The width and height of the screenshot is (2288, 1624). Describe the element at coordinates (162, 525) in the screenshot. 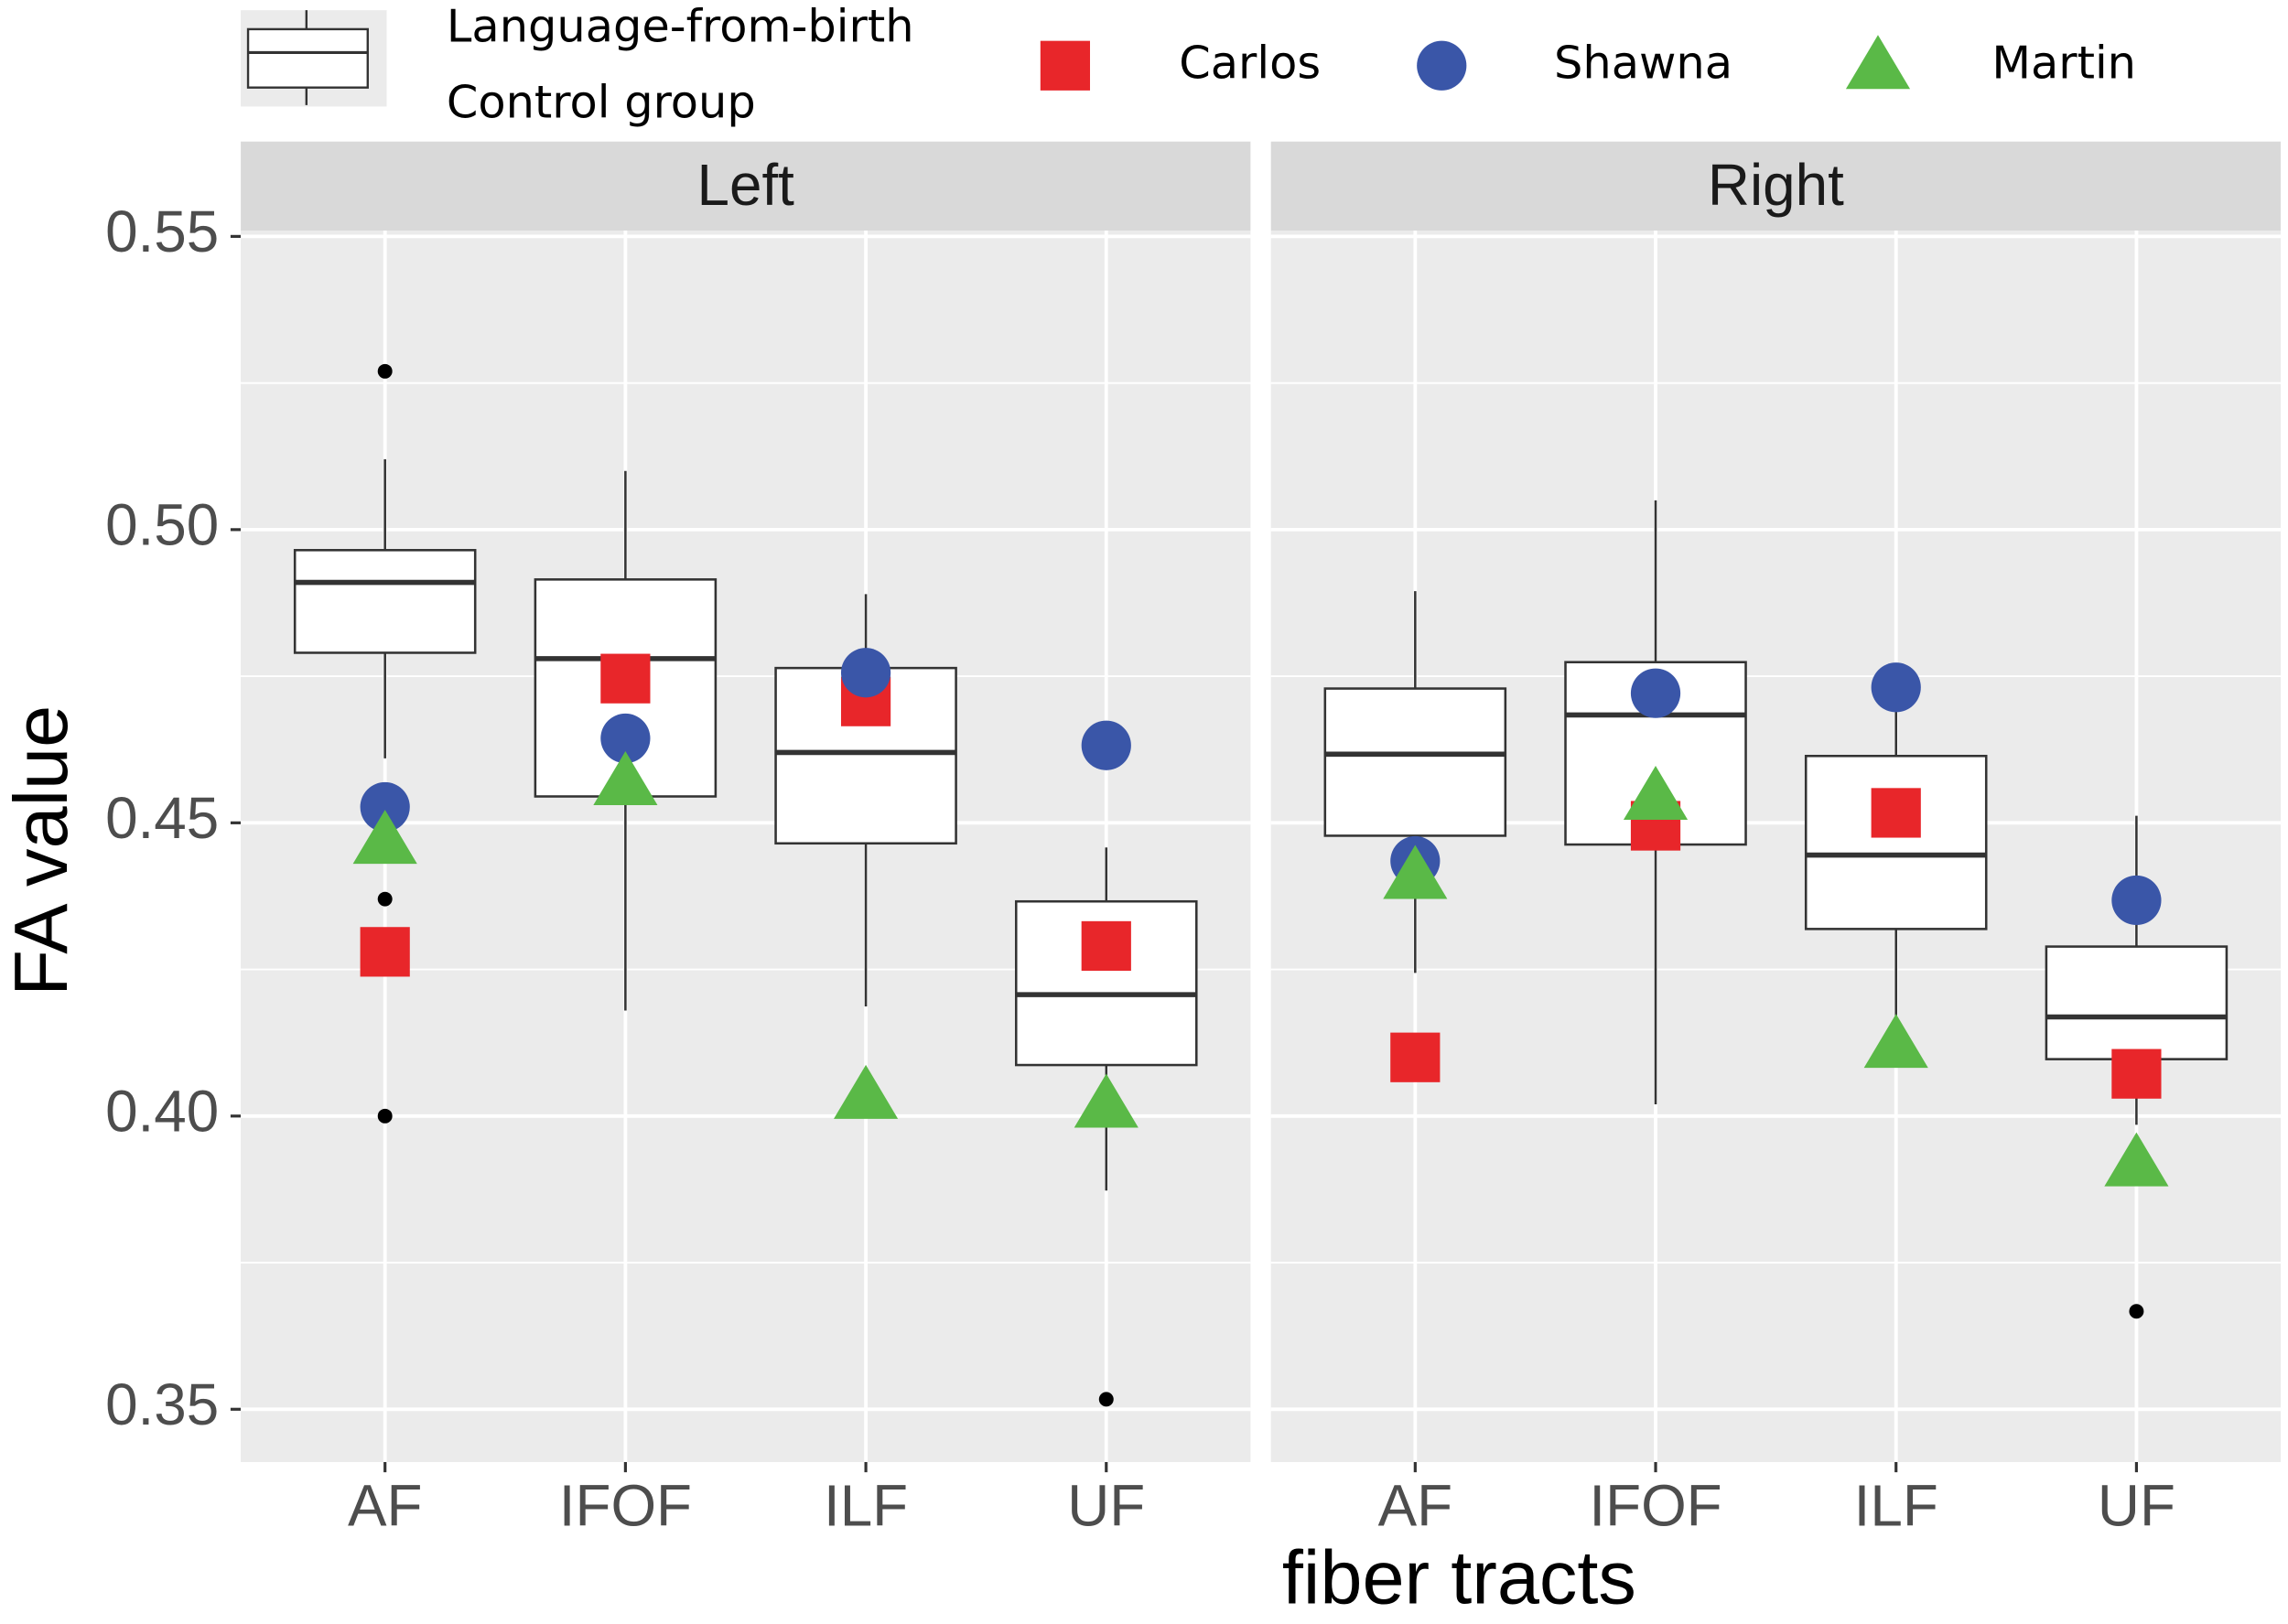

I see `y-tick-label: 0.50` at that location.